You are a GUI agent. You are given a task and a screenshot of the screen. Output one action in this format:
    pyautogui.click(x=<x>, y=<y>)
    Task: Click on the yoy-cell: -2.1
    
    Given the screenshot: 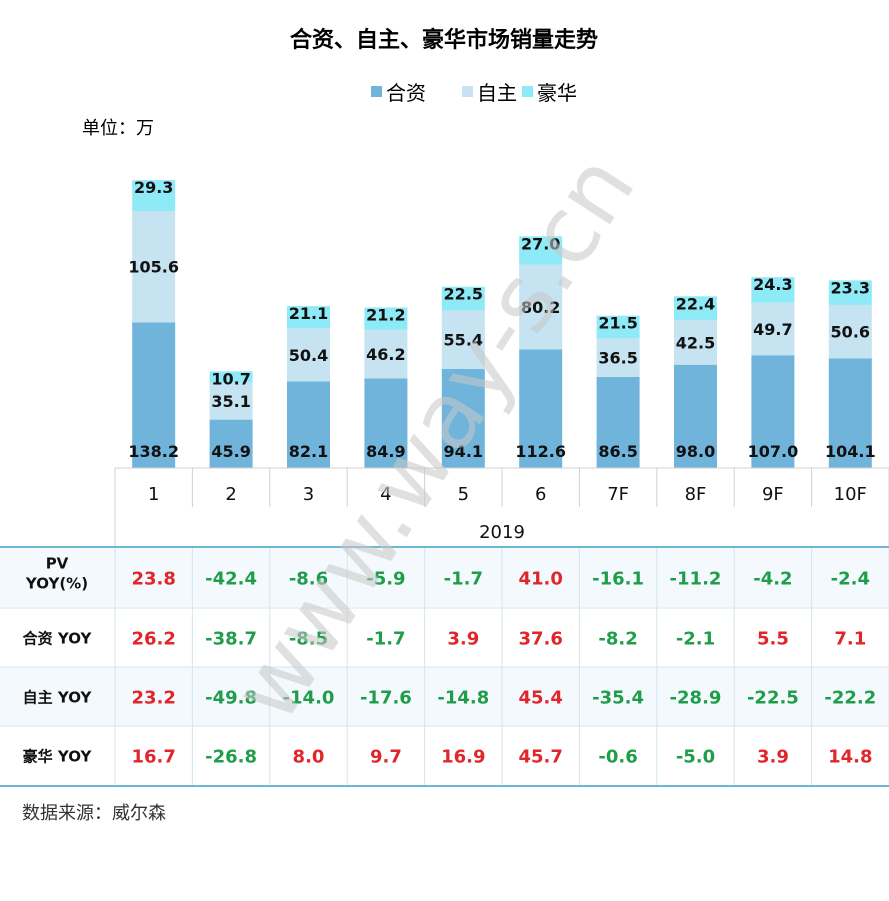 What is the action you would take?
    pyautogui.click(x=695, y=639)
    